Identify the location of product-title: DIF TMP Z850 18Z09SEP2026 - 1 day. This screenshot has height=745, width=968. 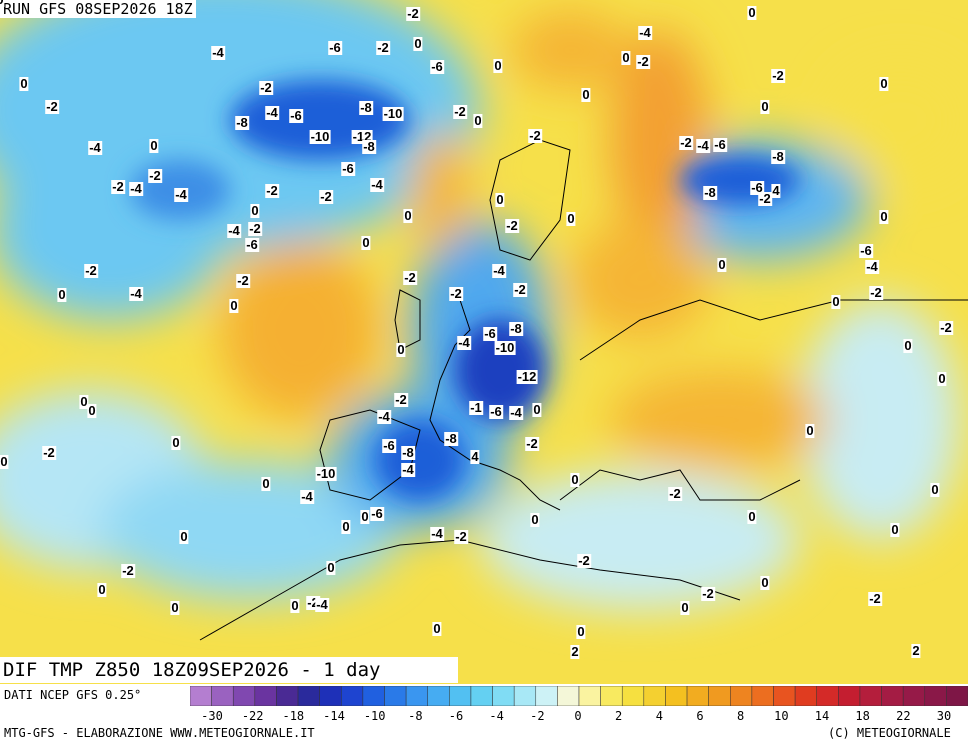
(229, 670).